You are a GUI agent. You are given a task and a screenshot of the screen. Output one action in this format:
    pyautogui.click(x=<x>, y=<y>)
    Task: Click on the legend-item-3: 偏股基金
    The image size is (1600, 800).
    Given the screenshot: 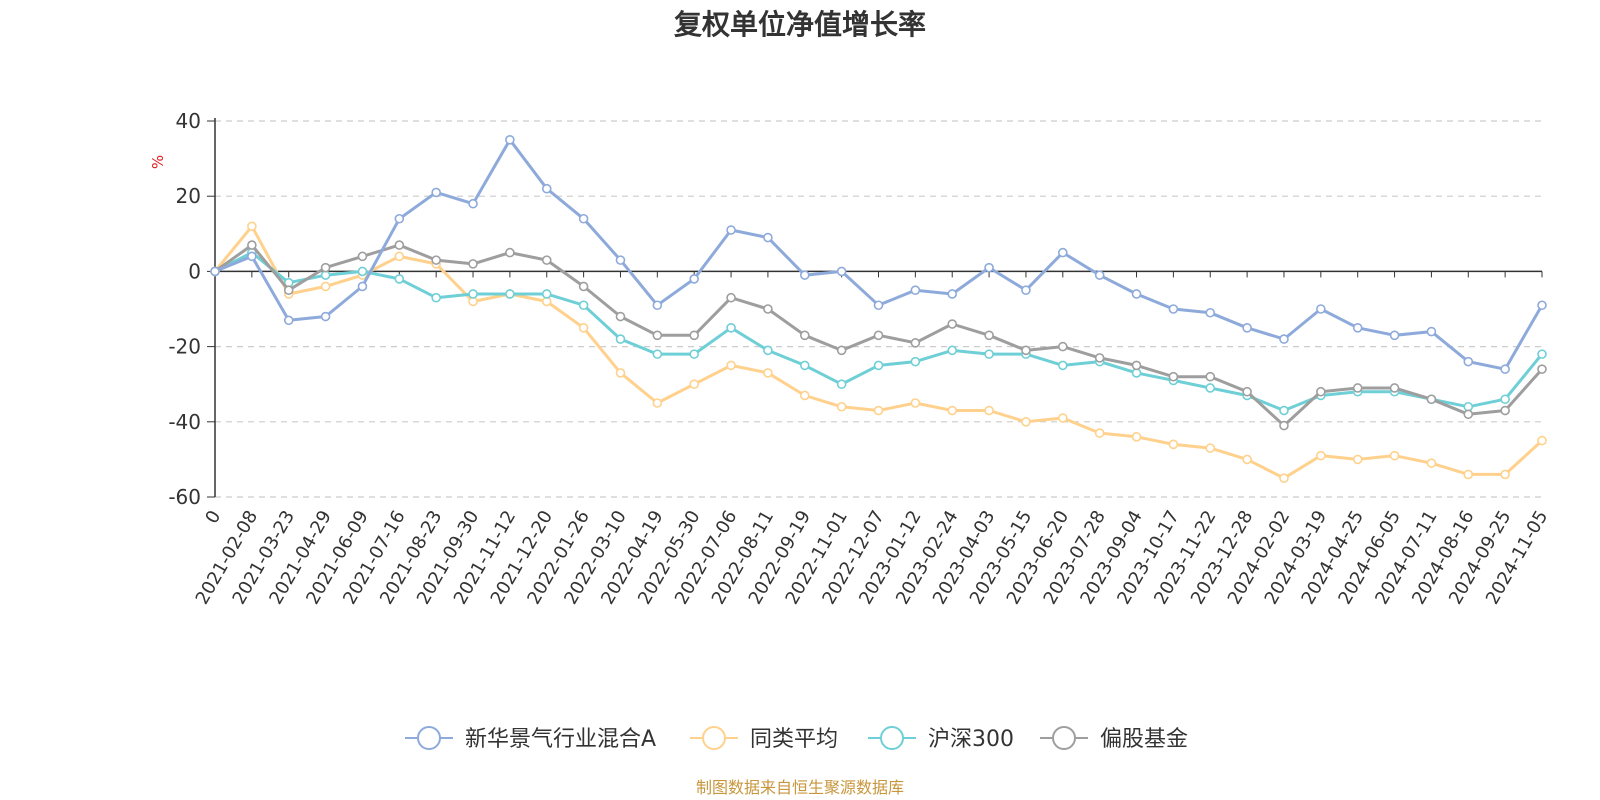 What is the action you would take?
    pyautogui.click(x=1114, y=739)
    